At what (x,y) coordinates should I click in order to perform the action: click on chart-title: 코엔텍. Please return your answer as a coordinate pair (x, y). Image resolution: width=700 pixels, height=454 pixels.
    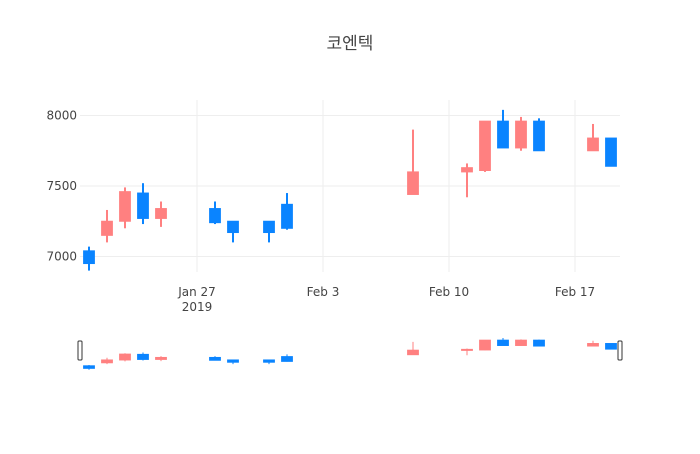
    Looking at the image, I should click on (350, 44).